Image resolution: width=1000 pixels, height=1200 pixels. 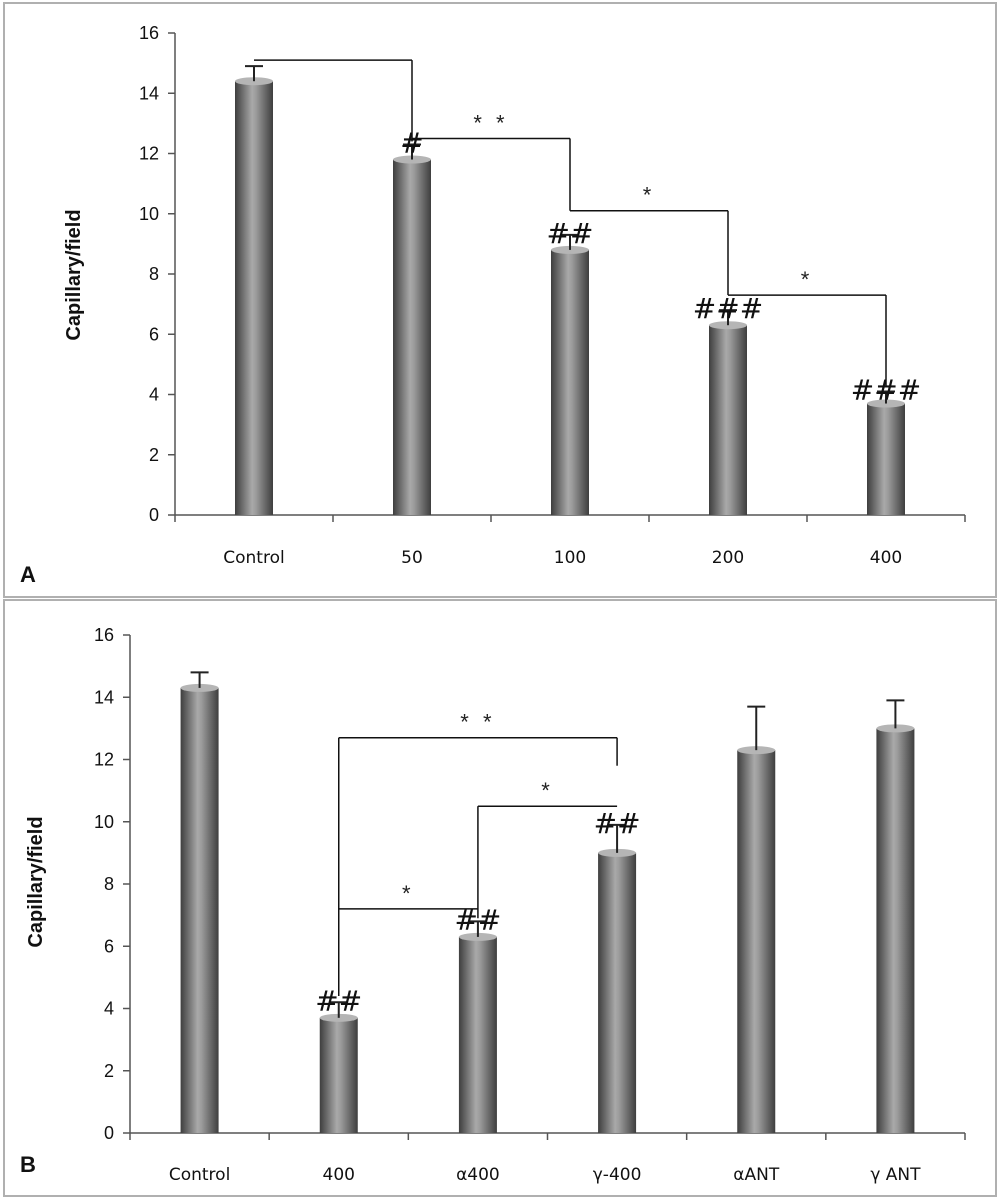 I want to click on panel-a-y-tick-label: 10, so click(x=149, y=214).